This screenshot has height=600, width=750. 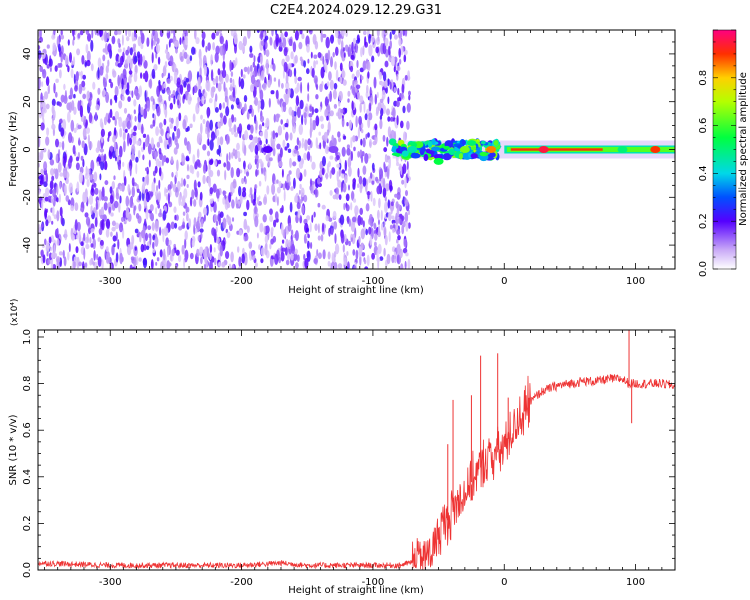 I want to click on figure-title: C2E4.2024.029.12.29.G31, so click(x=356, y=10).